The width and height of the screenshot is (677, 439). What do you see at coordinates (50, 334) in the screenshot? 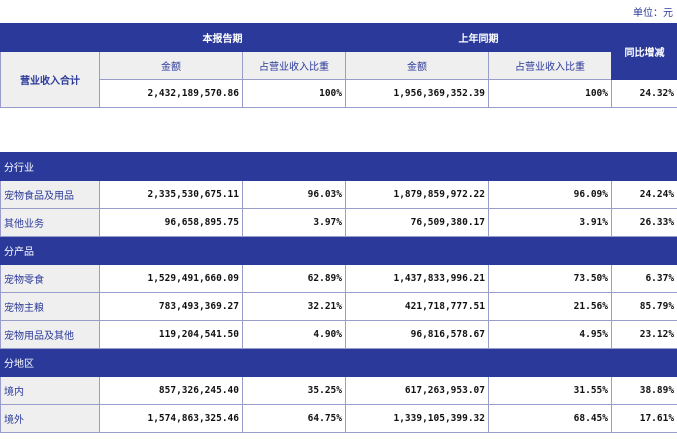
I see `row-label: 宠物用品及其他` at bounding box center [50, 334].